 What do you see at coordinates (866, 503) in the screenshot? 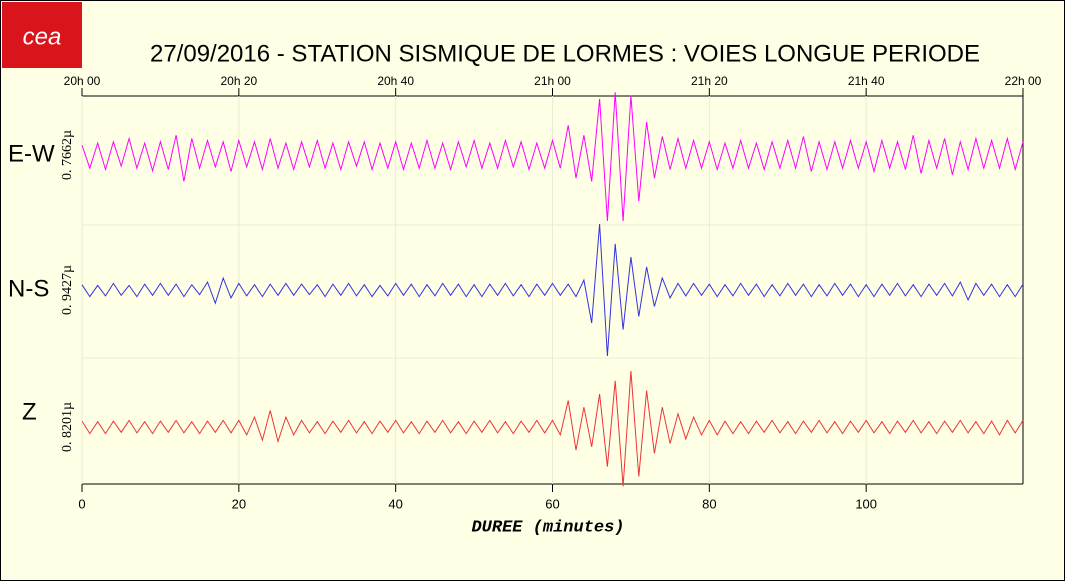
I see `x-tick-label: 100` at bounding box center [866, 503].